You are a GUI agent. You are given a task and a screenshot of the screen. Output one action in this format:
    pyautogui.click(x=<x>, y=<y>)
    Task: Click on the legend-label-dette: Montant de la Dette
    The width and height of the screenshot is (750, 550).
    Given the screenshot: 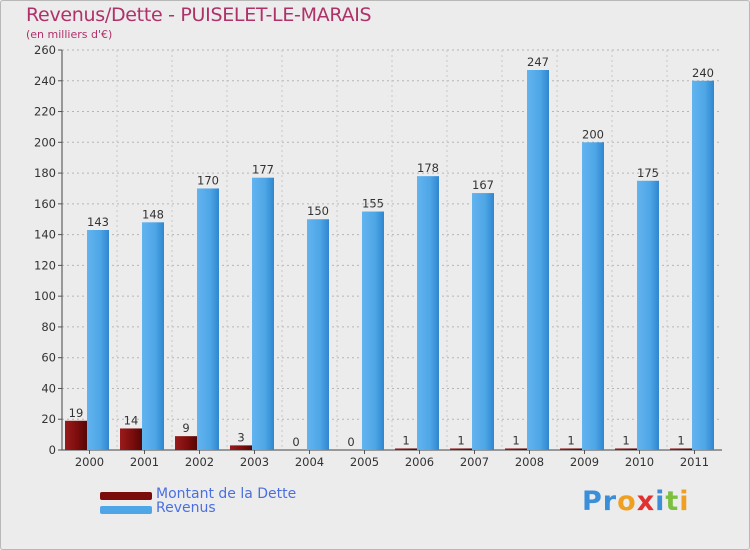 What is the action you would take?
    pyautogui.click(x=226, y=494)
    